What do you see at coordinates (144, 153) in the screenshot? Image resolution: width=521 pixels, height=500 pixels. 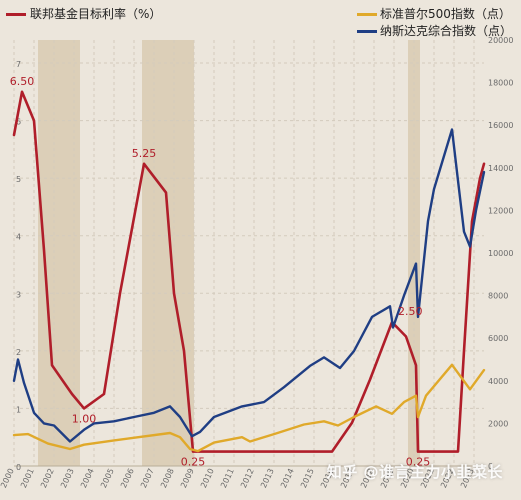 I see `annotation-2: 5.25` at bounding box center [144, 153].